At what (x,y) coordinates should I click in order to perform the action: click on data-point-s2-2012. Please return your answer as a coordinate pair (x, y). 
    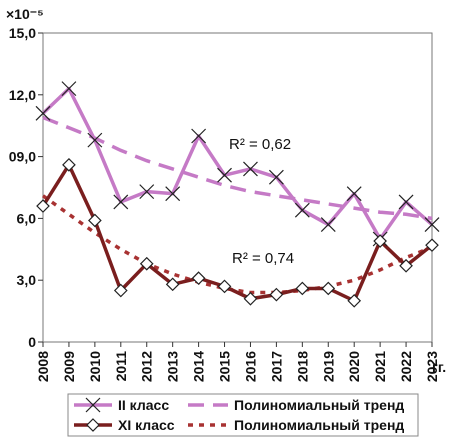
    Looking at the image, I should click on (146, 263).